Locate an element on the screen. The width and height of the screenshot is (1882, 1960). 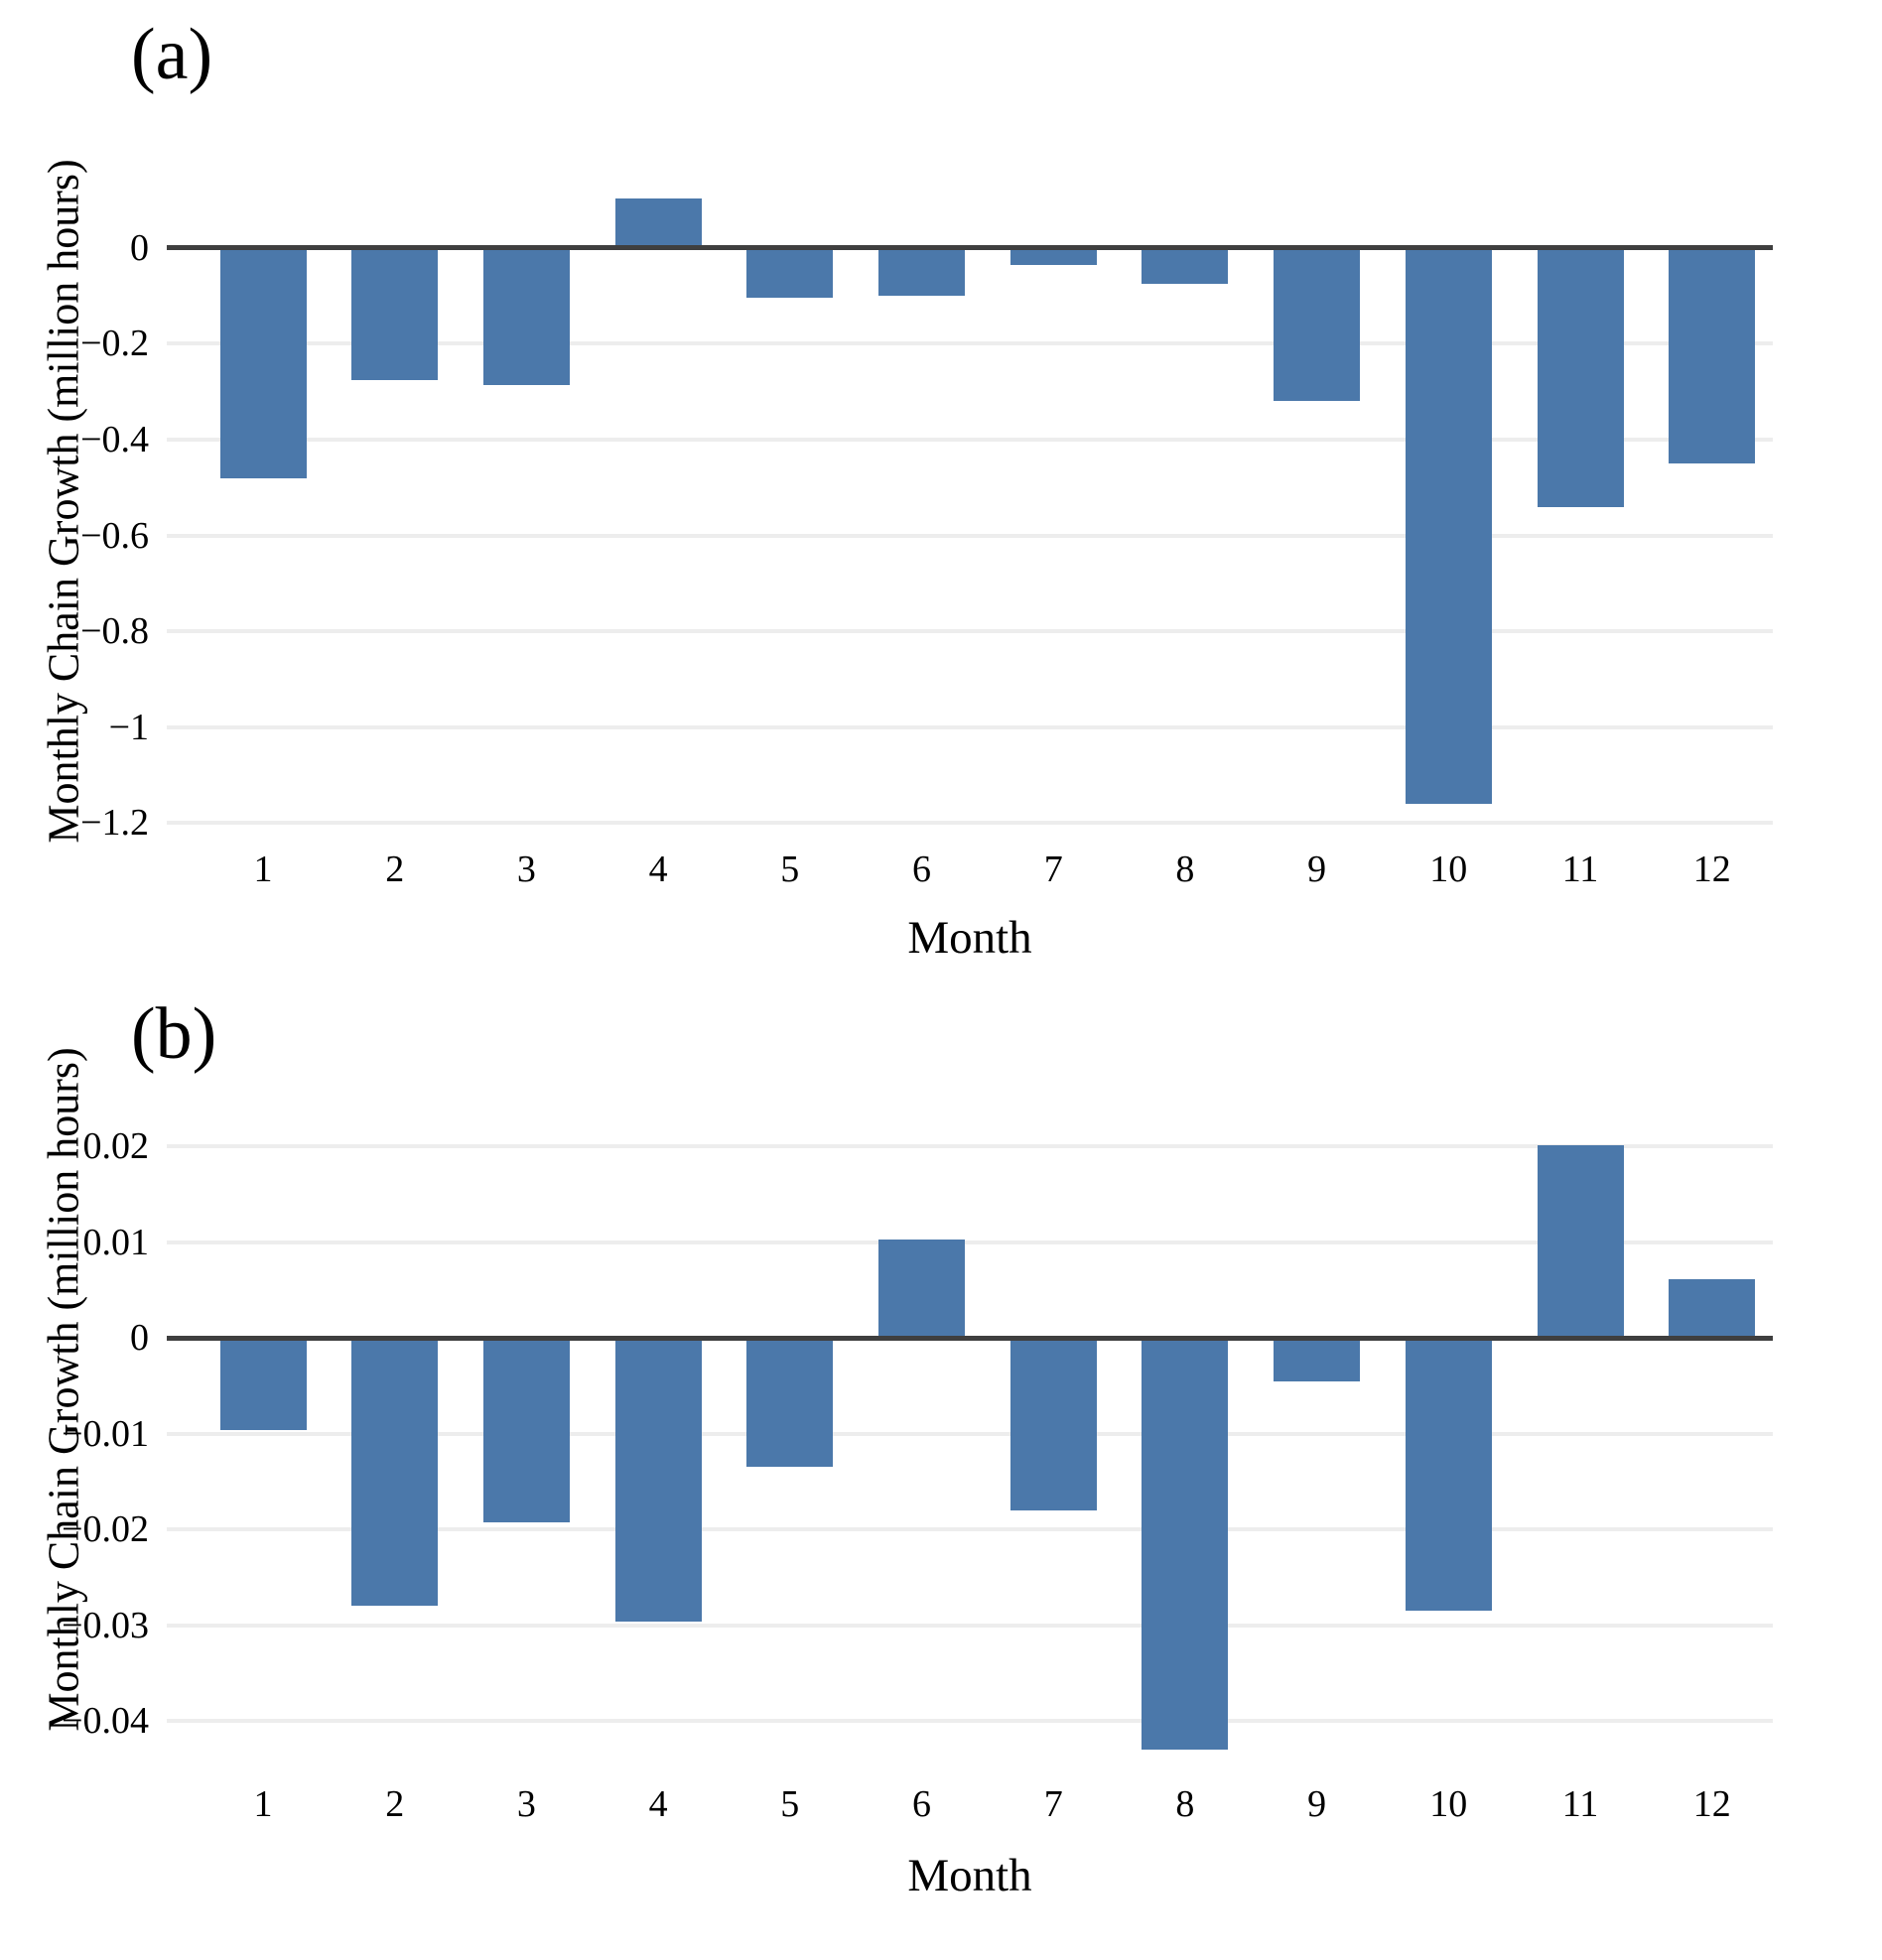
panel-a-letter: (a) is located at coordinates (172, 54).